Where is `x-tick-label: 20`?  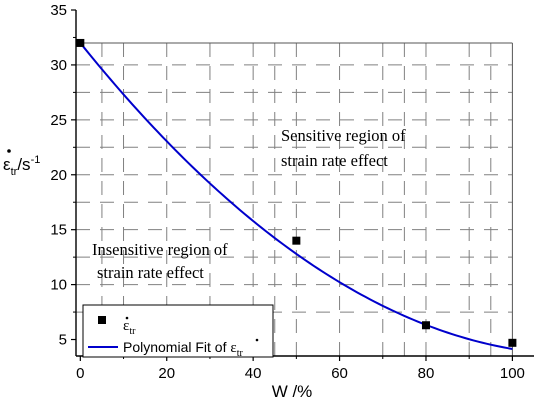
x-tick-label: 20 is located at coordinates (166, 373).